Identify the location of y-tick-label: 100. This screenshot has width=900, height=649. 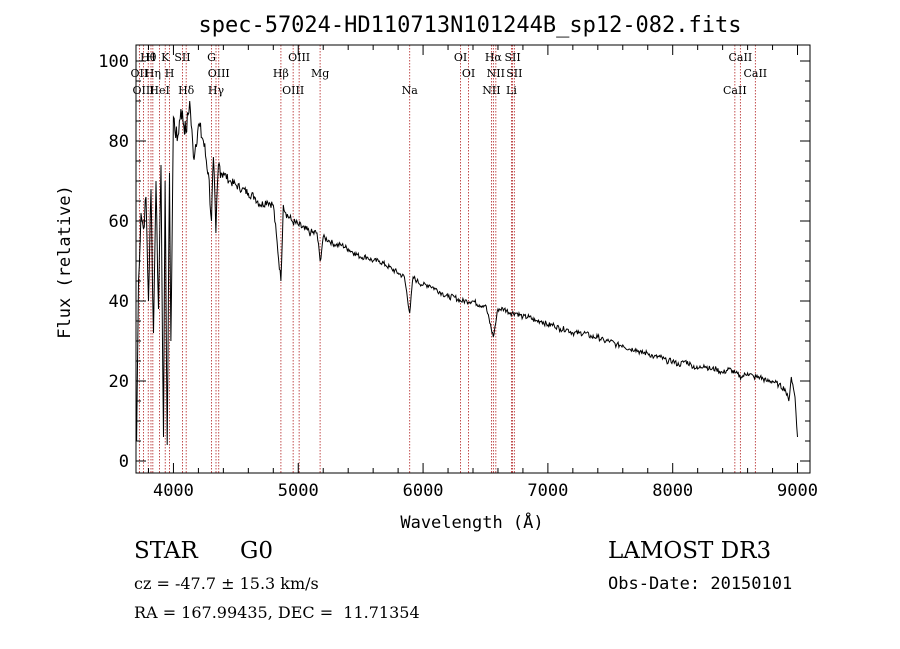
(113, 62).